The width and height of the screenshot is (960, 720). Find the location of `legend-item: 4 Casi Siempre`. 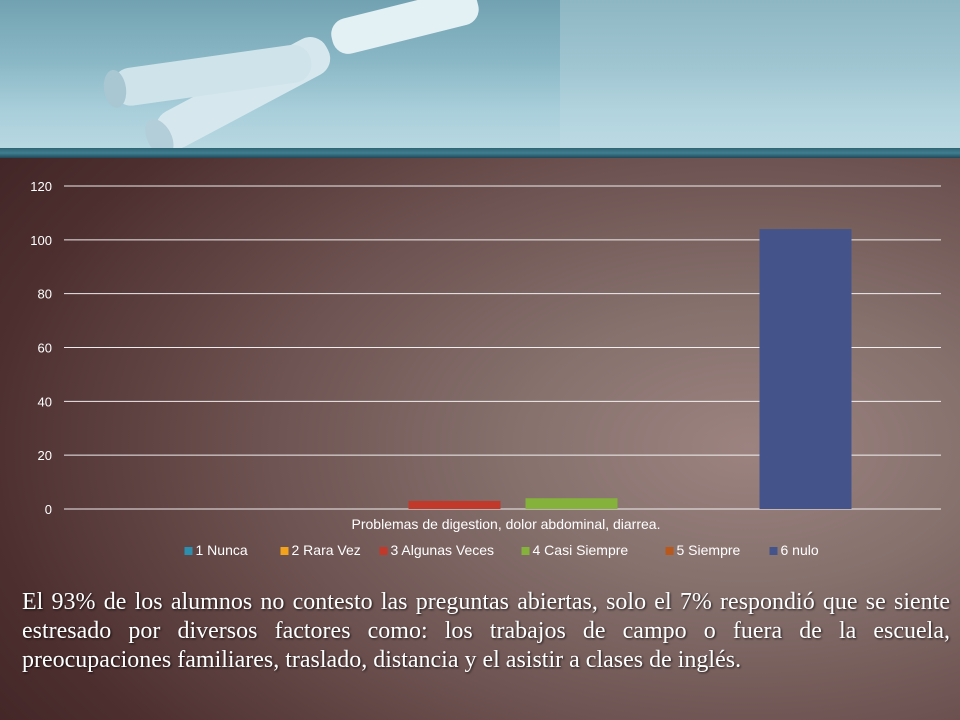

legend-item: 4 Casi Siempre is located at coordinates (575, 550).